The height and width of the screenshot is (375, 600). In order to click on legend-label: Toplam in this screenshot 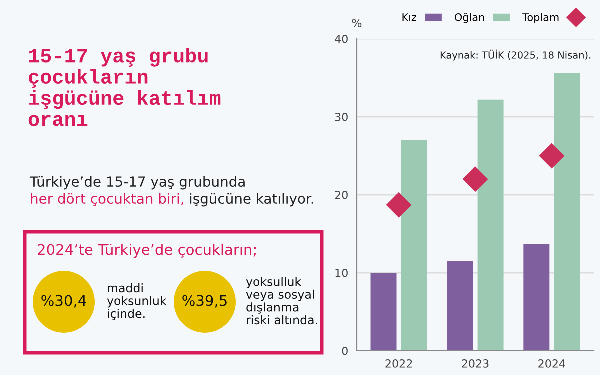, I will do `click(540, 18)`.